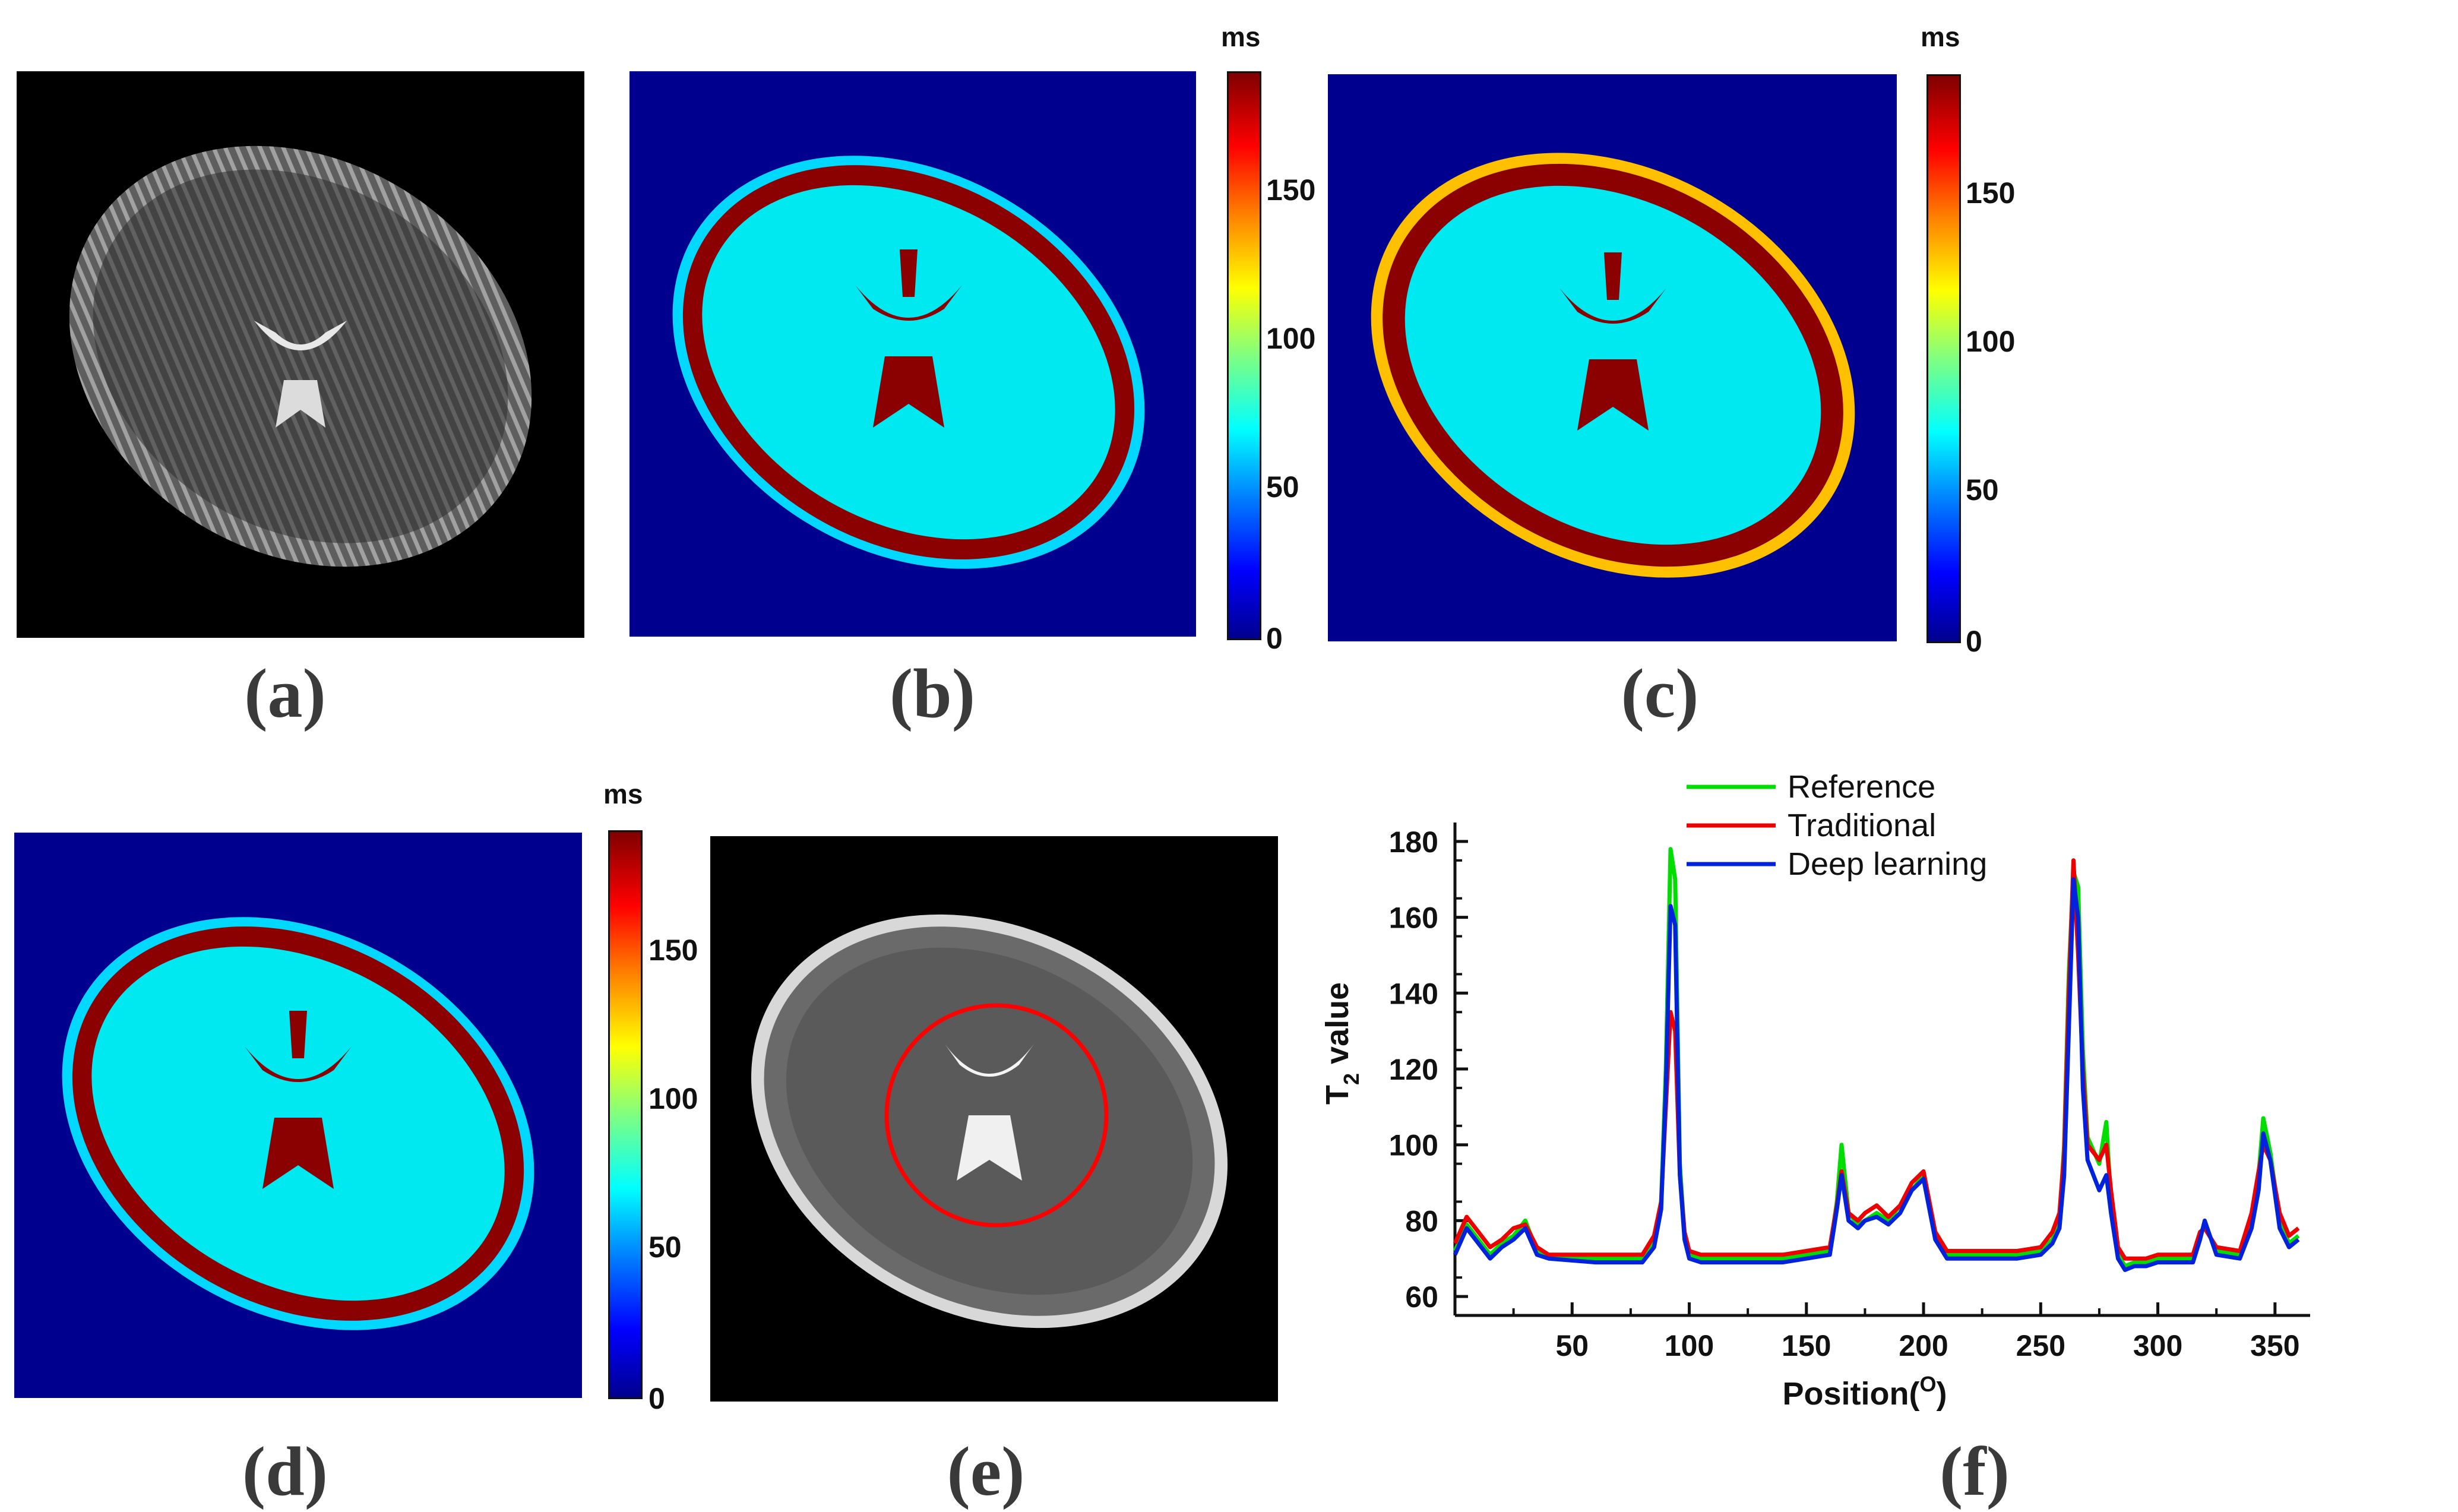 The width and height of the screenshot is (2458, 1512). Describe the element at coordinates (673, 950) in the screenshot. I see `panel-d-tick-150: 150` at that location.